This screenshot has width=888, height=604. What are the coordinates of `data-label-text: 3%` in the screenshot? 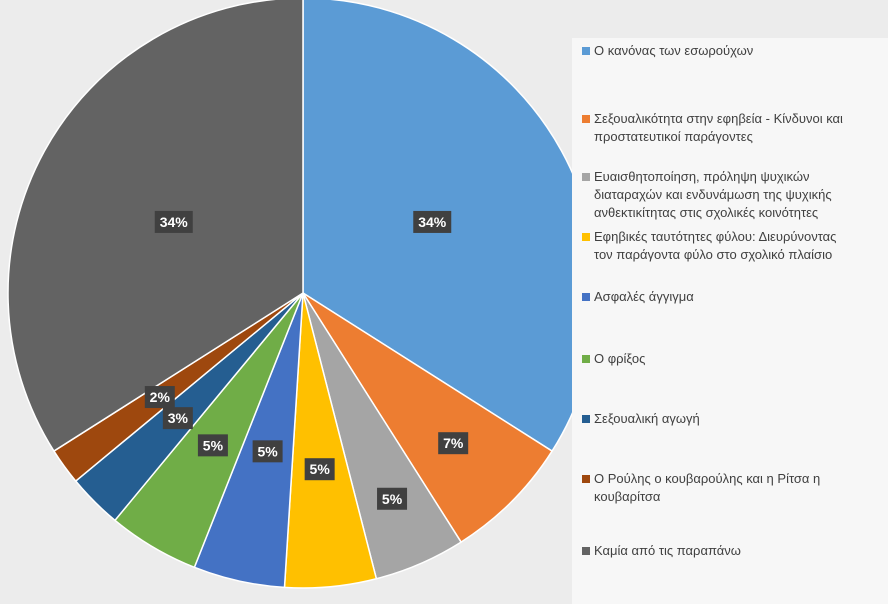 It's located at (178, 418).